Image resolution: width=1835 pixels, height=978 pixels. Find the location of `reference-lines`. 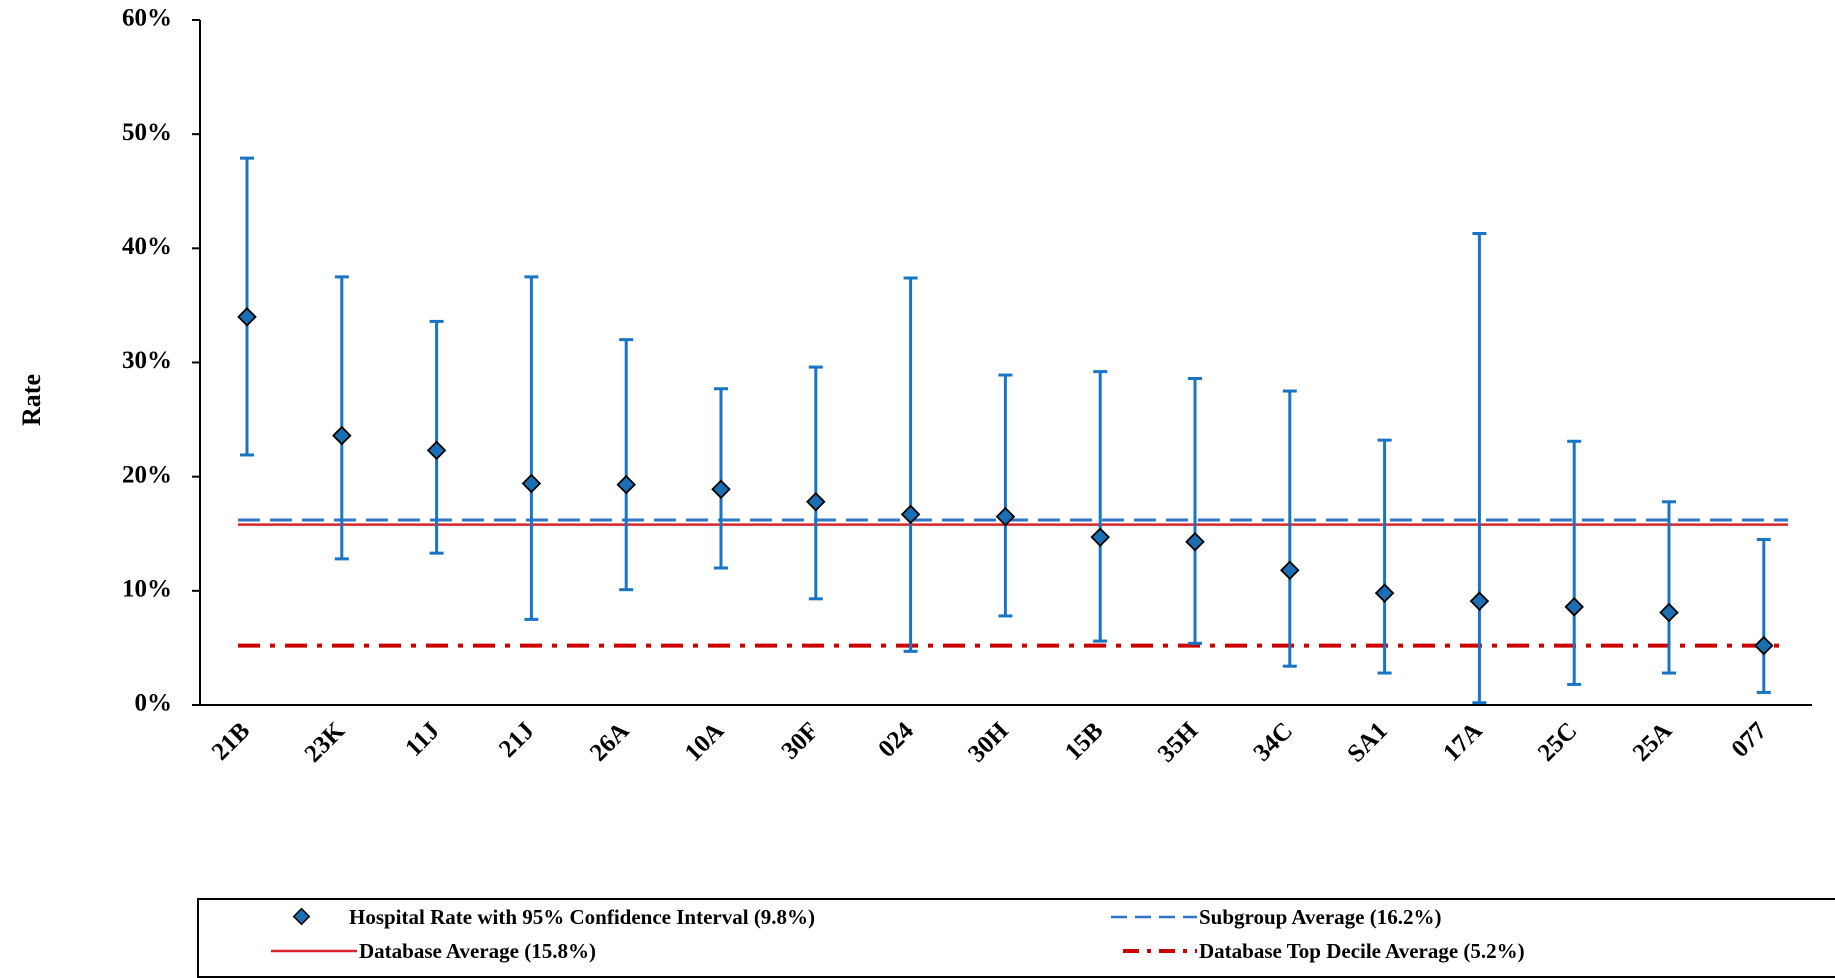

reference-lines is located at coordinates (1013, 583).